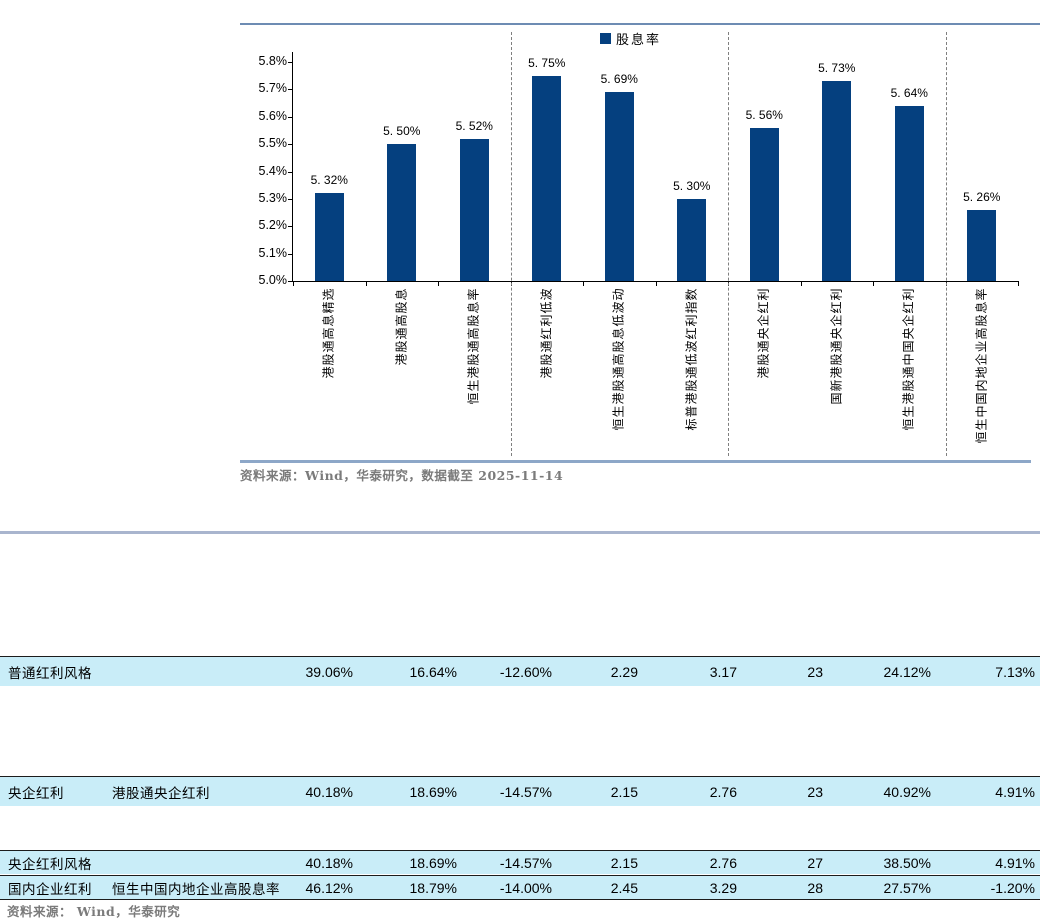  Describe the element at coordinates (619, 79) in the screenshot. I see `bar-value-label: 5. 69%` at that location.